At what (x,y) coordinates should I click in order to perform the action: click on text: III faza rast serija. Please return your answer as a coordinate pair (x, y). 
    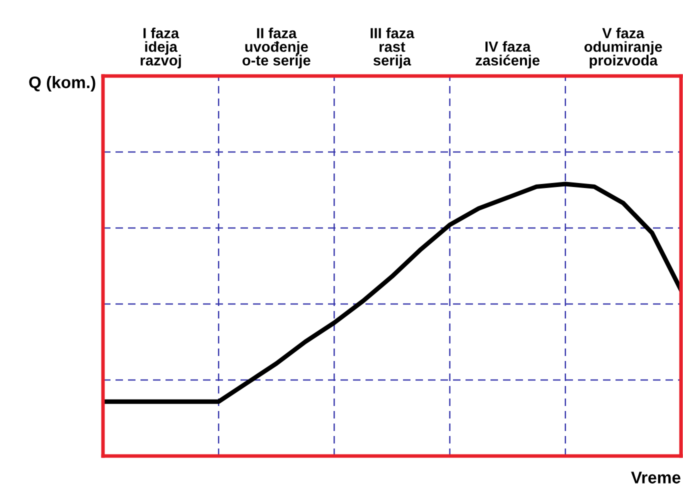
    Looking at the image, I should click on (392, 48).